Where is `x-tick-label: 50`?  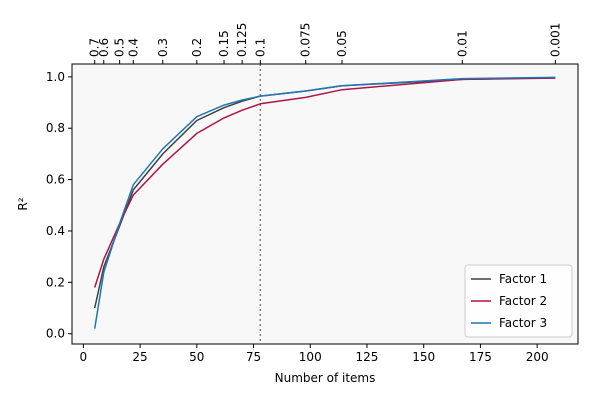 x-tick-label: 50 is located at coordinates (196, 357).